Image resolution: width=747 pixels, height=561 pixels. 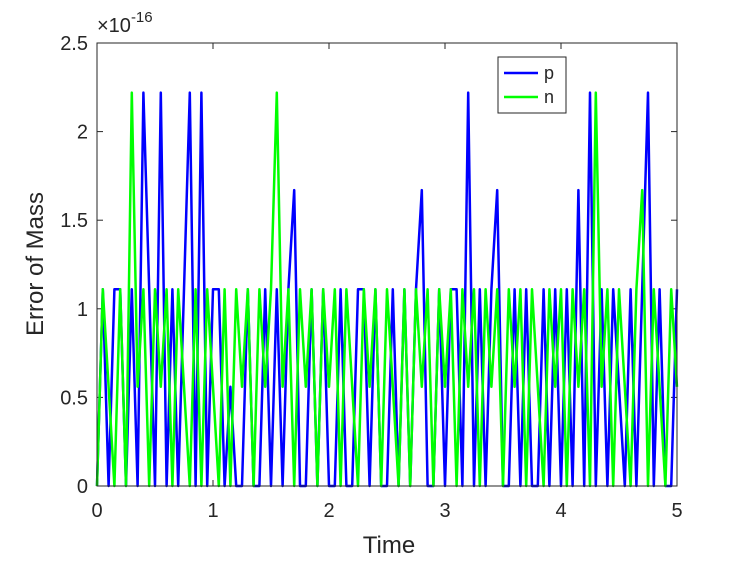 I want to click on legend-label: p, so click(x=549, y=73).